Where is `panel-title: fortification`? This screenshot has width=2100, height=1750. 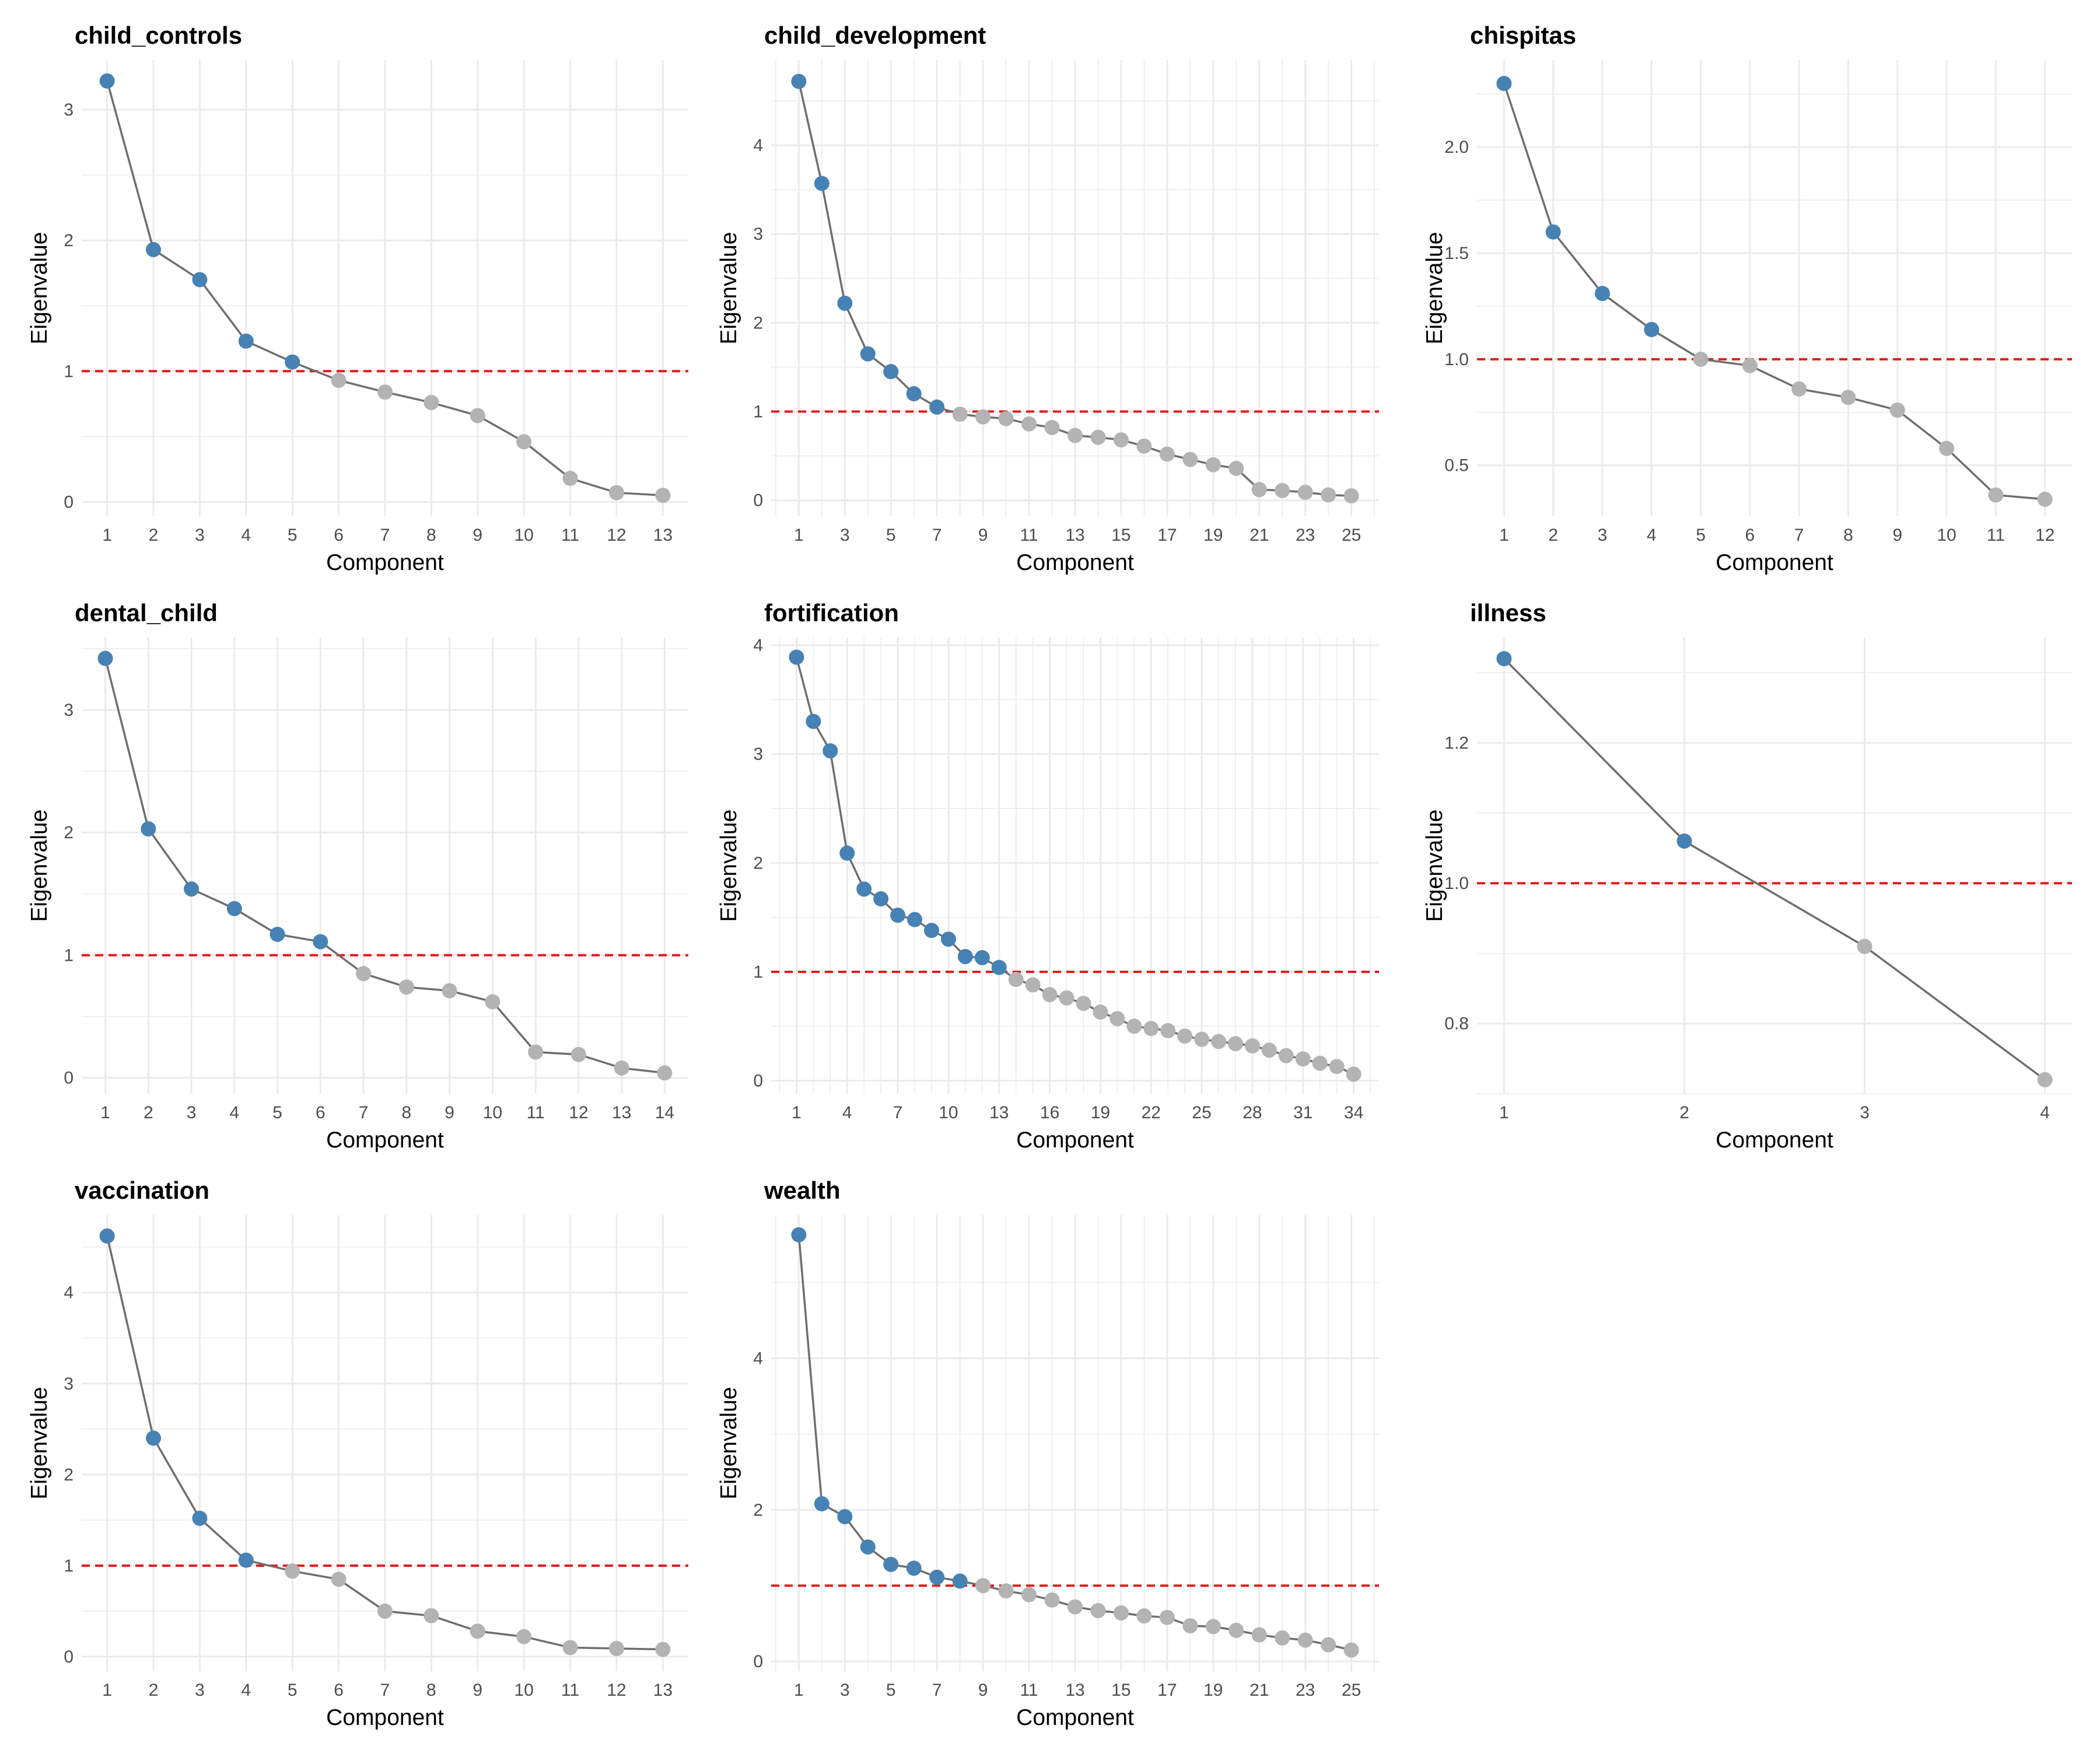 panel-title: fortification is located at coordinates (831, 612).